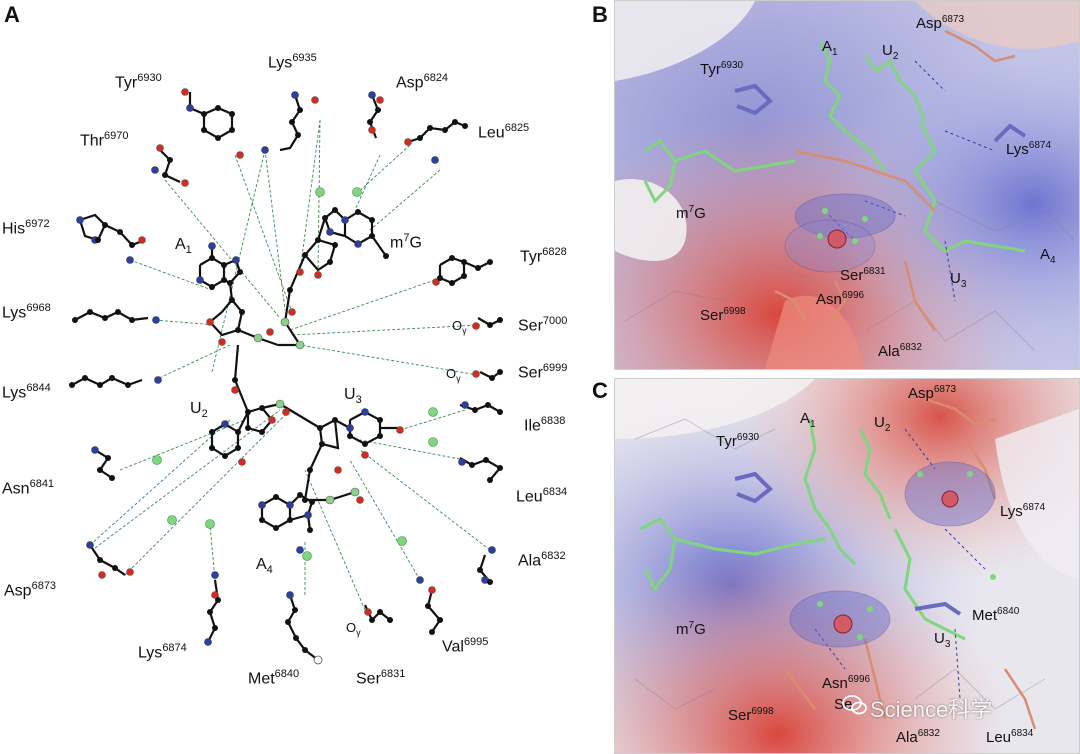 The width and height of the screenshot is (1080, 754). I want to click on label-a1: A1, so click(183, 246).